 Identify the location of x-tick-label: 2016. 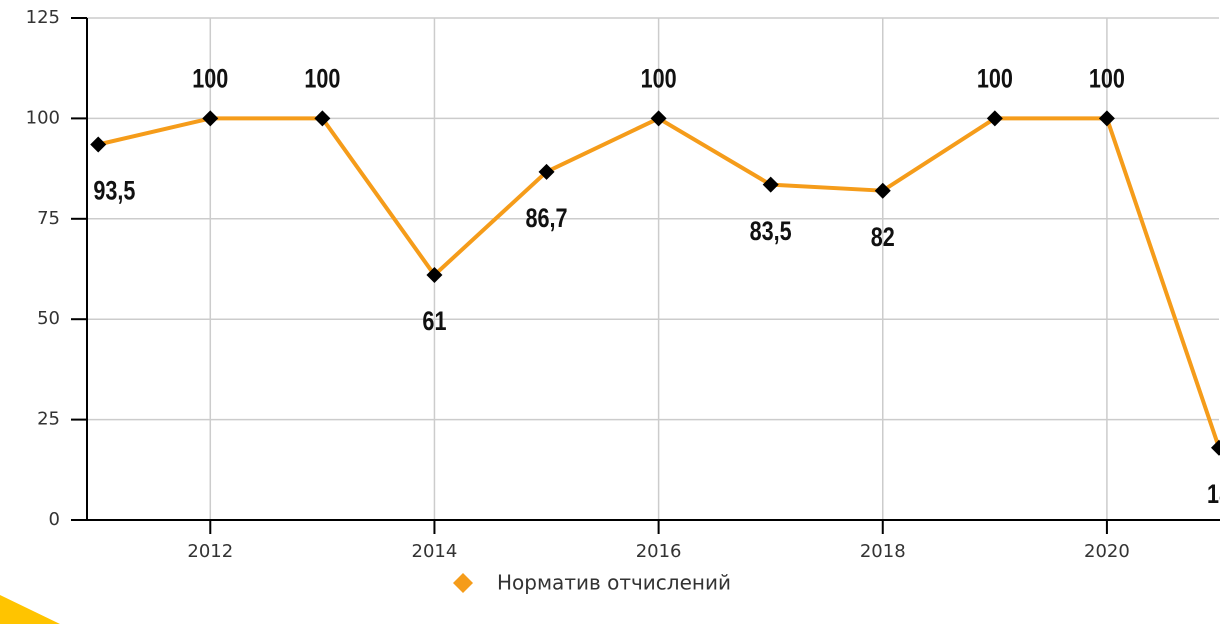
(659, 551).